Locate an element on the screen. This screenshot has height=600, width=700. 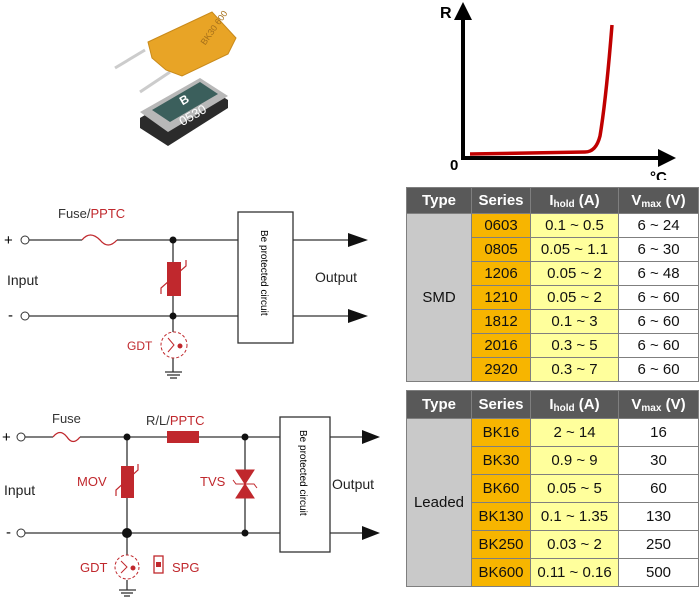
series-cell: BK30 is located at coordinates (501, 460).